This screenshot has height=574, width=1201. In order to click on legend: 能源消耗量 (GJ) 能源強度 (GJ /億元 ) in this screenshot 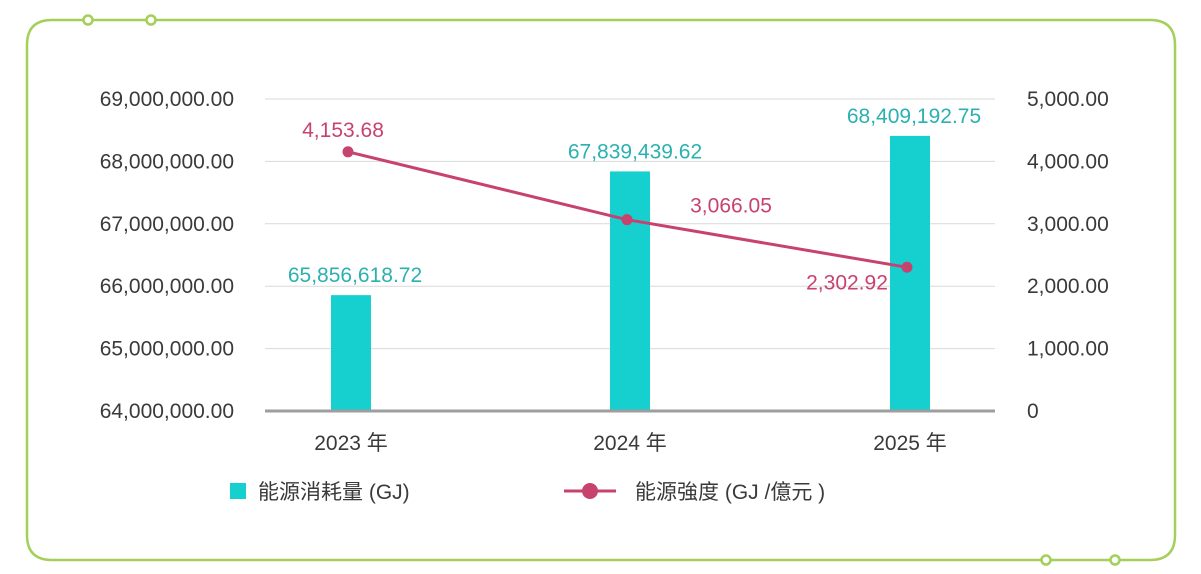, I will do `click(527, 492)`.